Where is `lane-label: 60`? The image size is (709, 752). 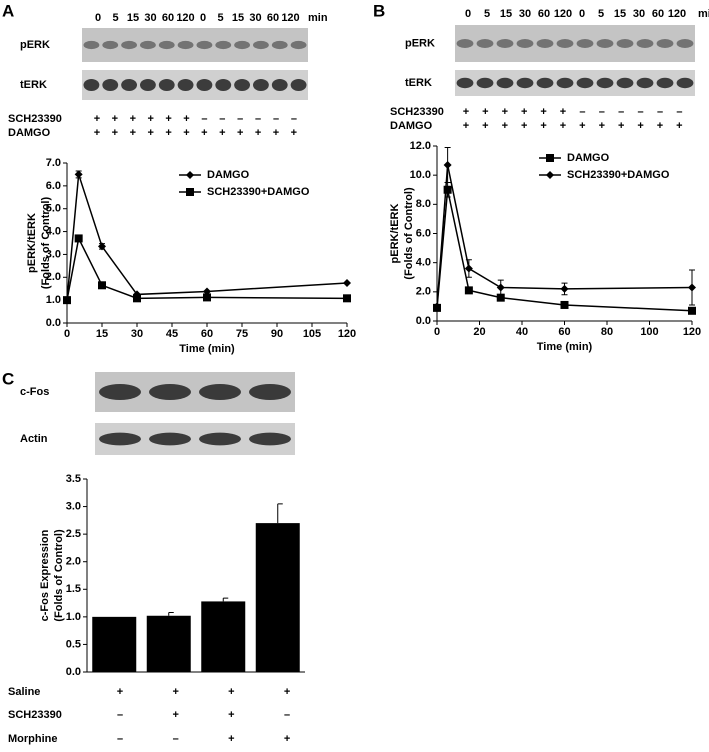 lane-label: 60 is located at coordinates (273, 18).